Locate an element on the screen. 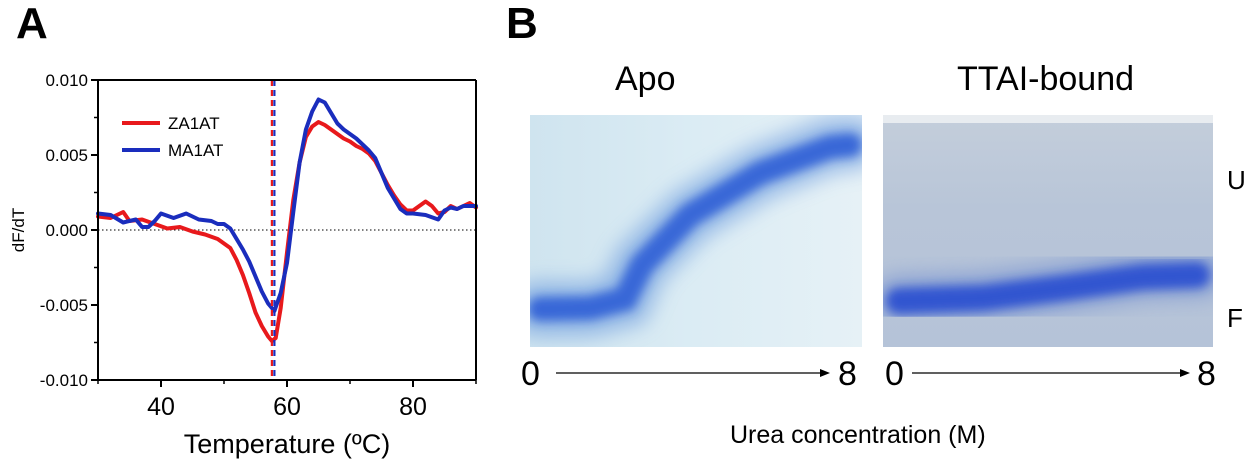 Image resolution: width=1254 pixels, height=466 pixels. series-line-za1at is located at coordinates (287, 231).